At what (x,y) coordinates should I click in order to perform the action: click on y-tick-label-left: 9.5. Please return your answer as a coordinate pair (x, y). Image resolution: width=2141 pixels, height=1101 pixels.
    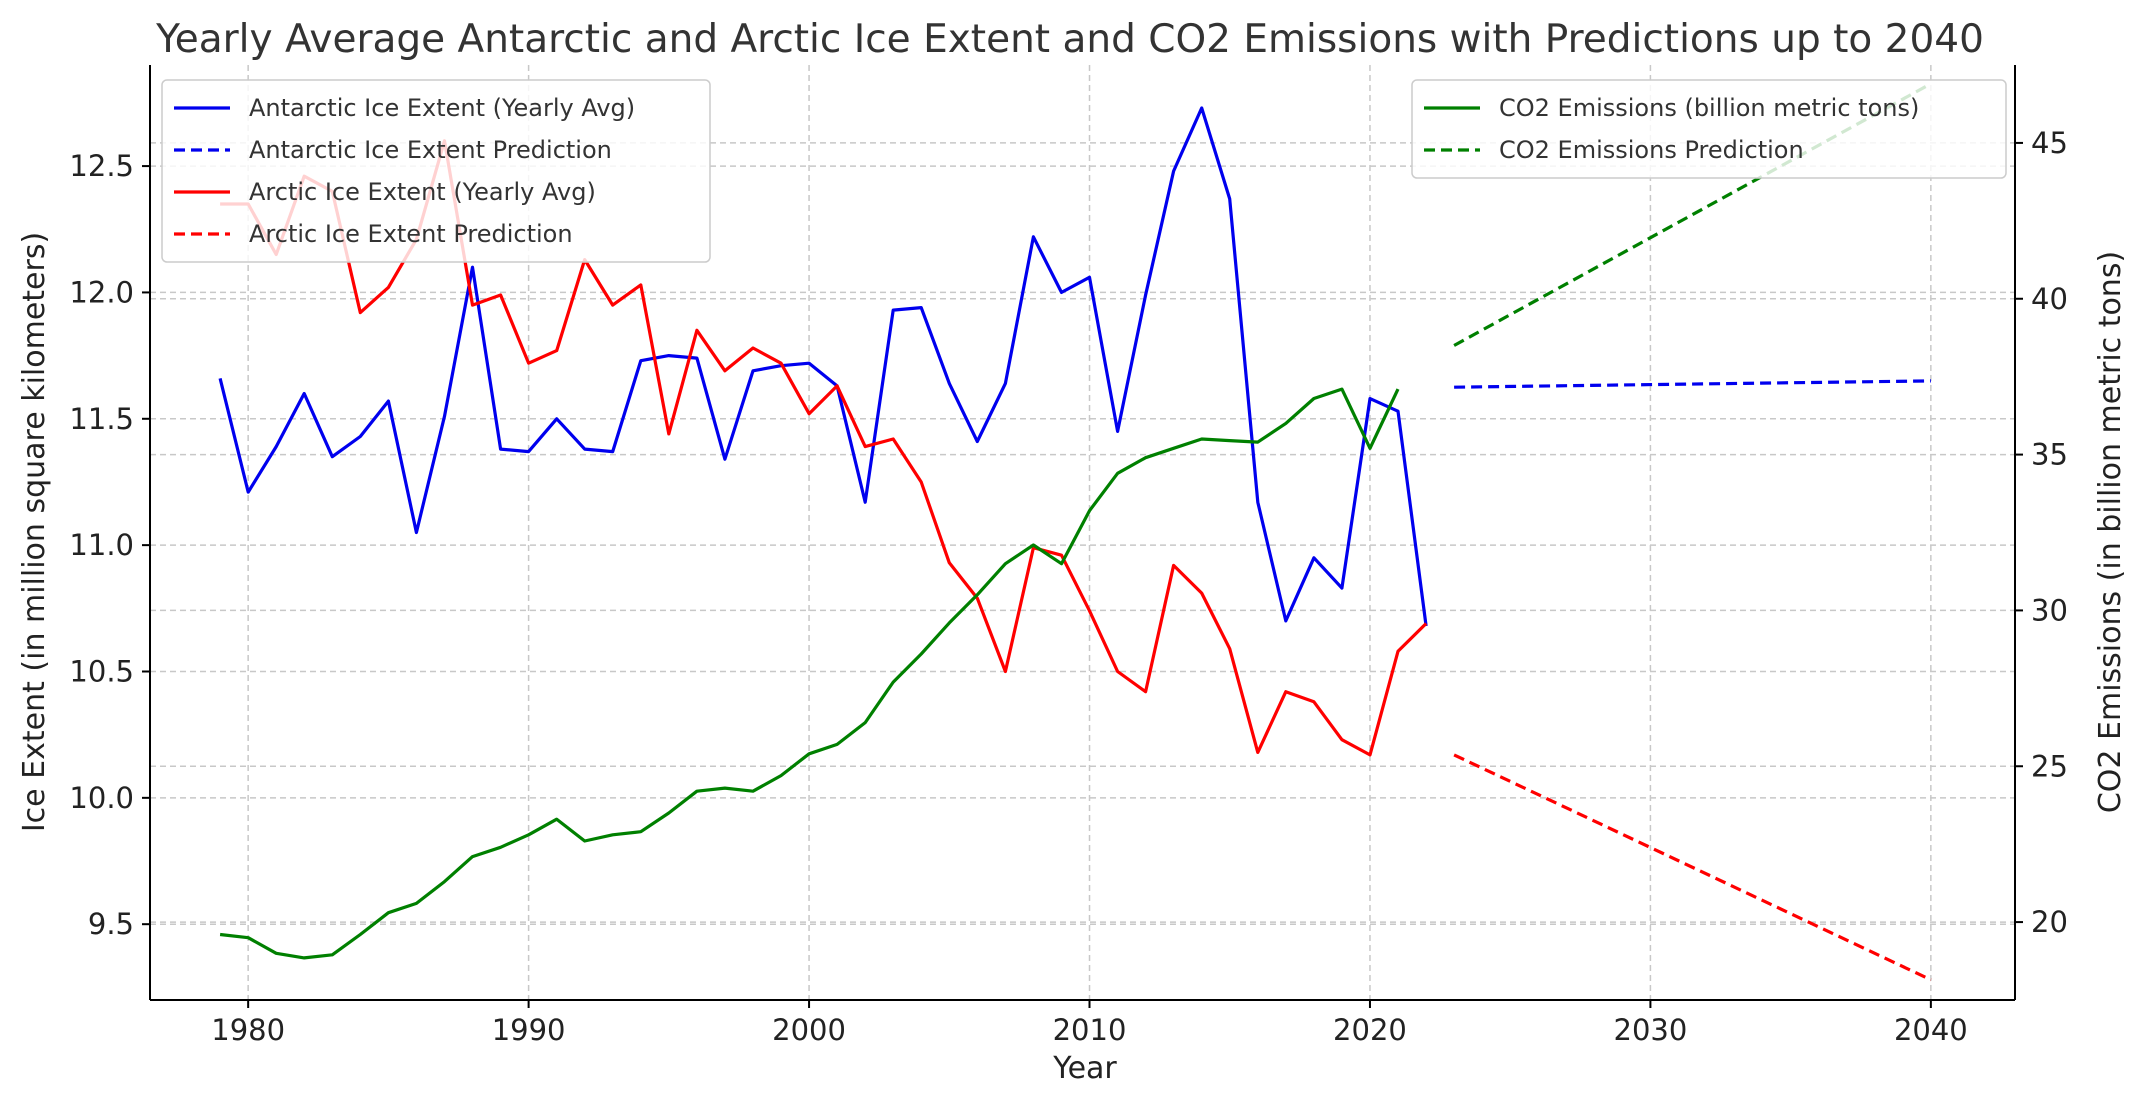
    Looking at the image, I should click on (111, 924).